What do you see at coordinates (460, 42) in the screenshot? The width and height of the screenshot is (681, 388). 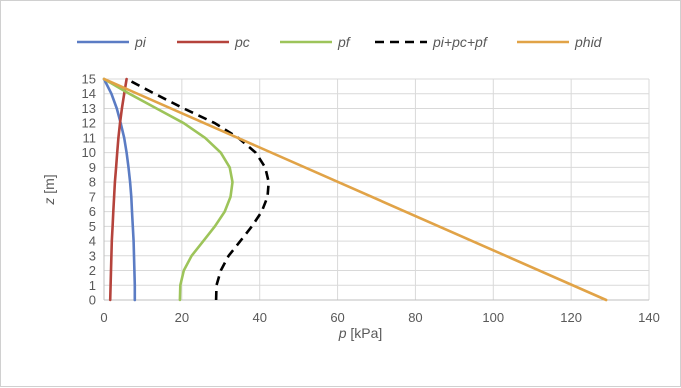 I see `legend-label: pi+pc+pf` at bounding box center [460, 42].